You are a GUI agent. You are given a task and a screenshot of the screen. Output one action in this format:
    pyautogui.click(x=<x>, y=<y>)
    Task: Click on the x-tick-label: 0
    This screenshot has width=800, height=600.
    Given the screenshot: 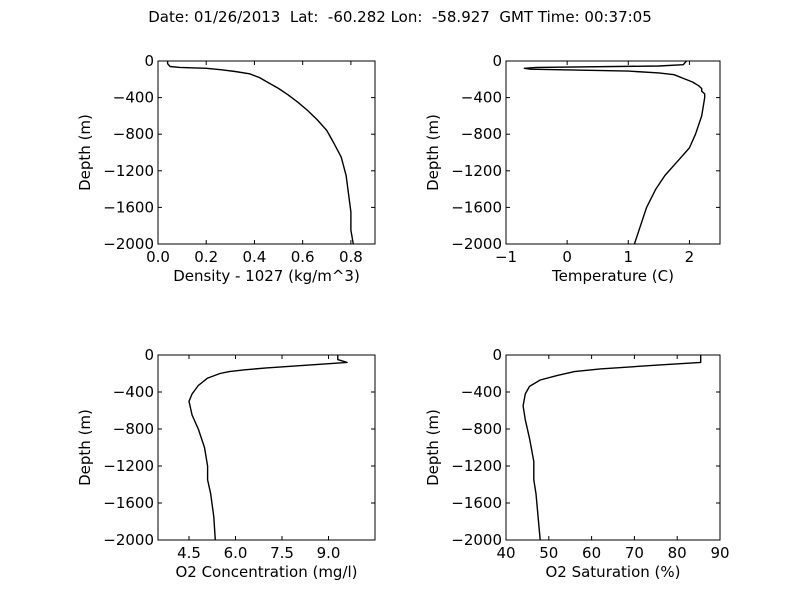 What is the action you would take?
    pyautogui.click(x=567, y=257)
    